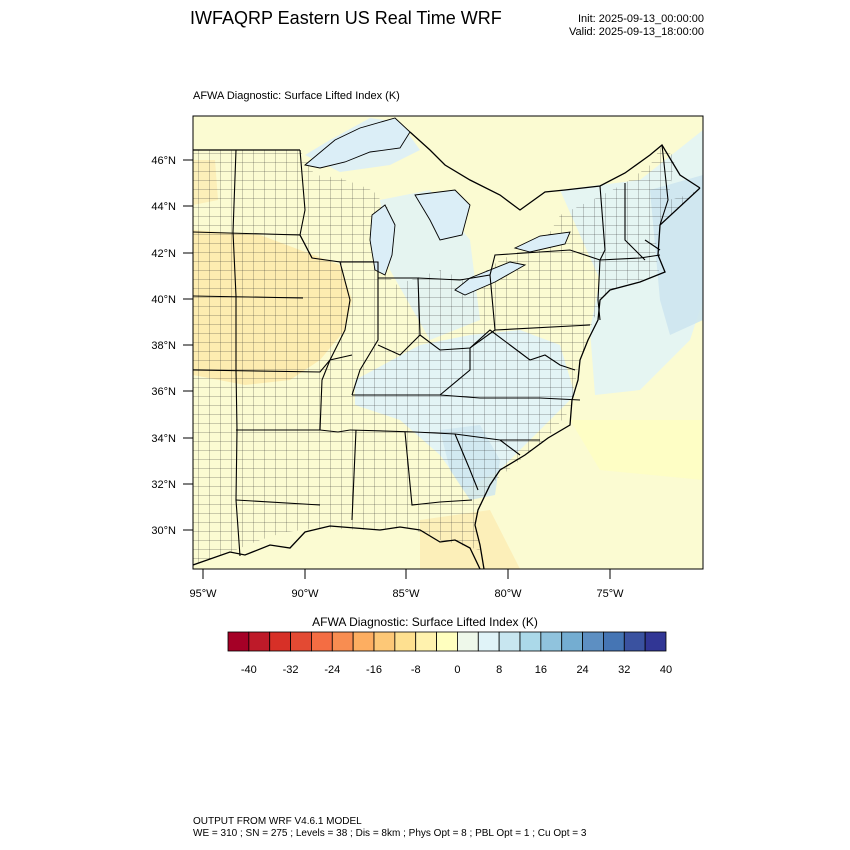 This screenshot has width=850, height=850. I want to click on lat-ticks, so click(188, 345).